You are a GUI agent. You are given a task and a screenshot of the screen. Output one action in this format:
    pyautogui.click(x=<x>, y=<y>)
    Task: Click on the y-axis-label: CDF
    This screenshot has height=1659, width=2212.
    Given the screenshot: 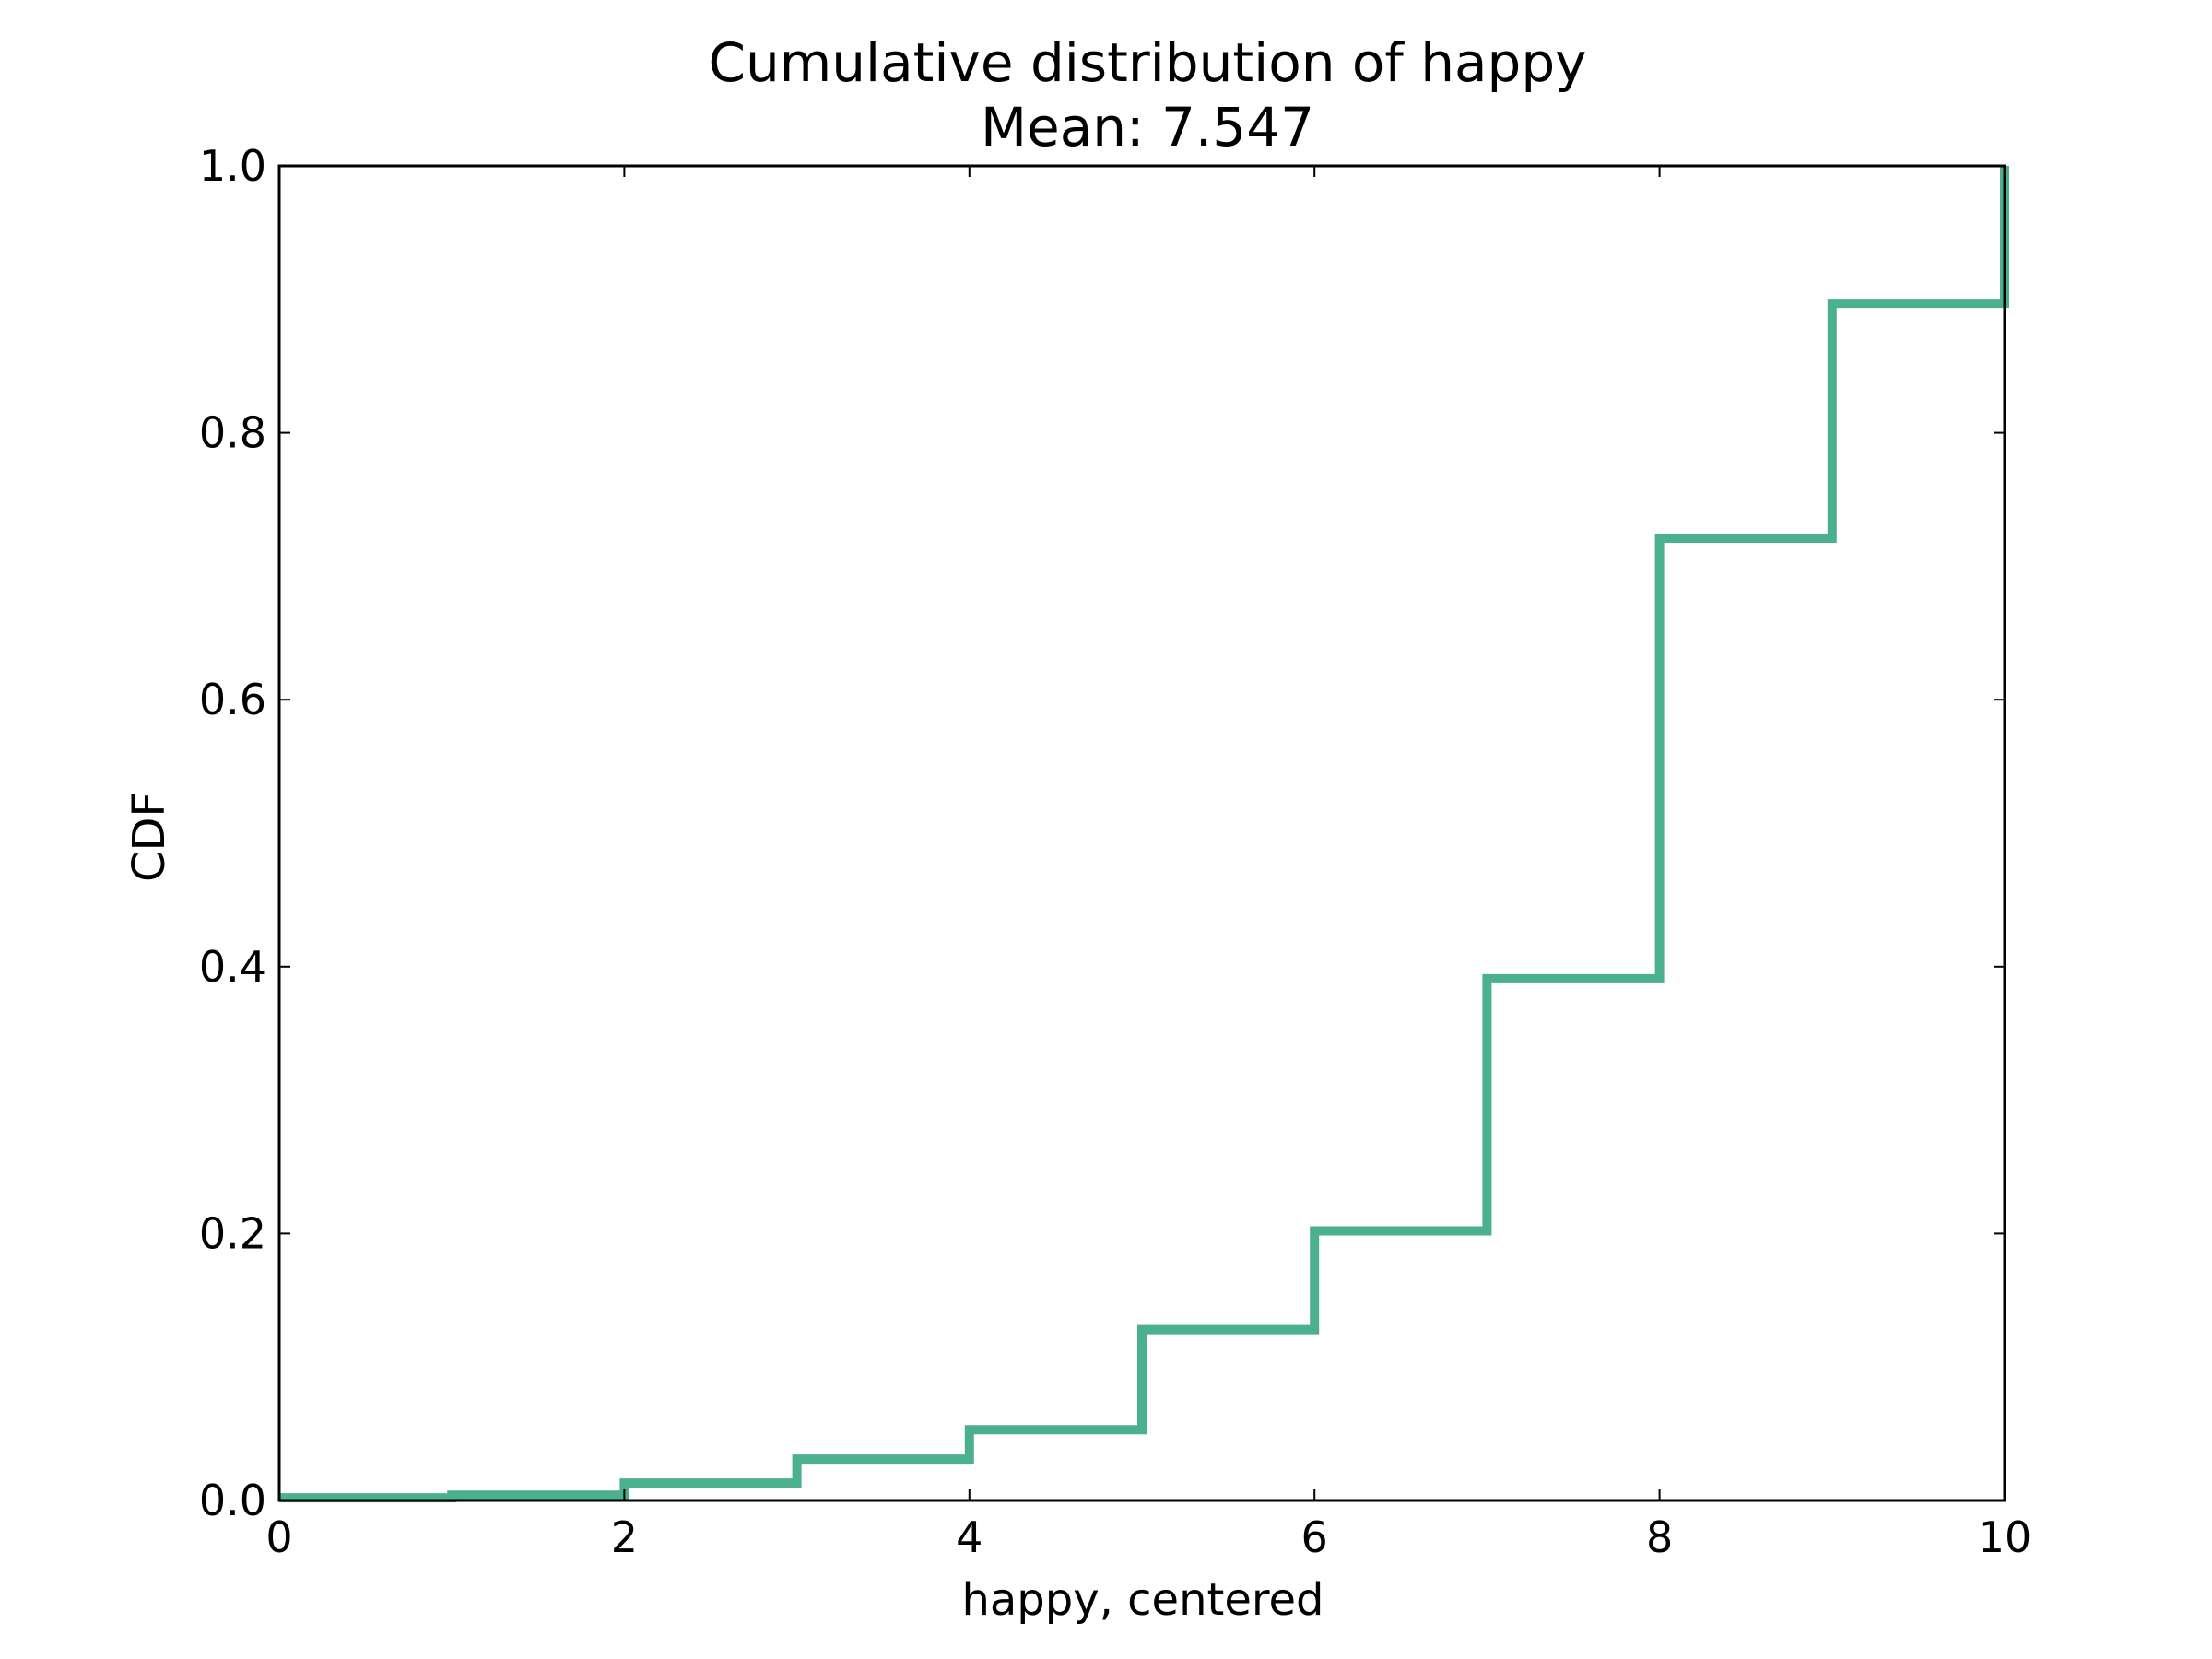 What is the action you would take?
    pyautogui.click(x=149, y=837)
    